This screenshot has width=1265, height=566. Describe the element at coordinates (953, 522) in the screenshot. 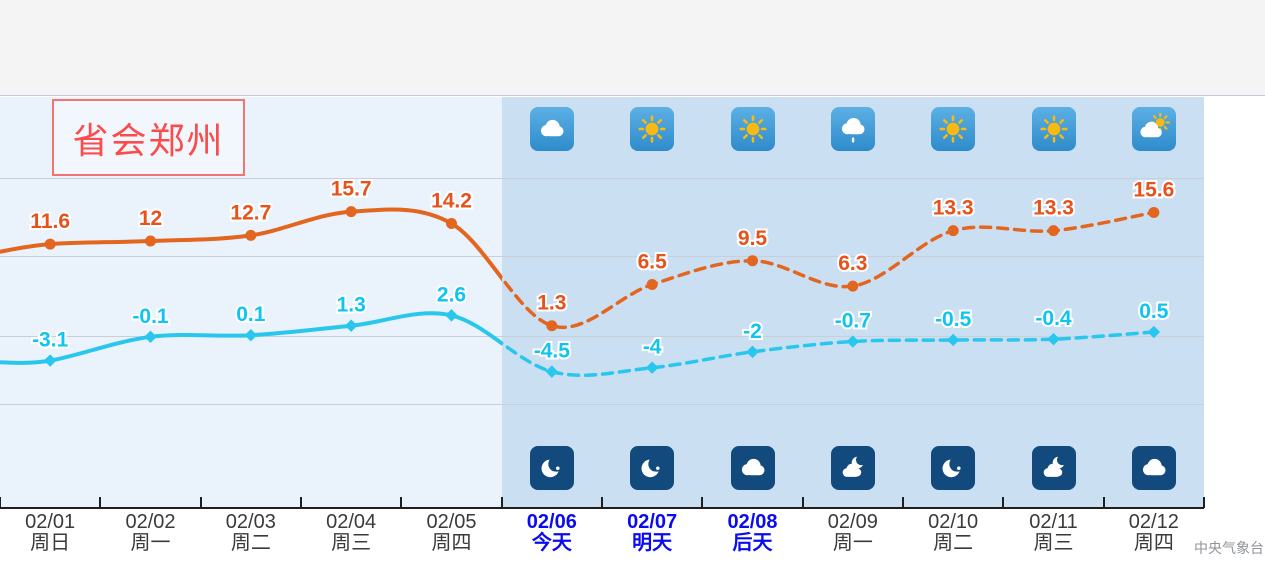

I see `date-text: 02/10` at that location.